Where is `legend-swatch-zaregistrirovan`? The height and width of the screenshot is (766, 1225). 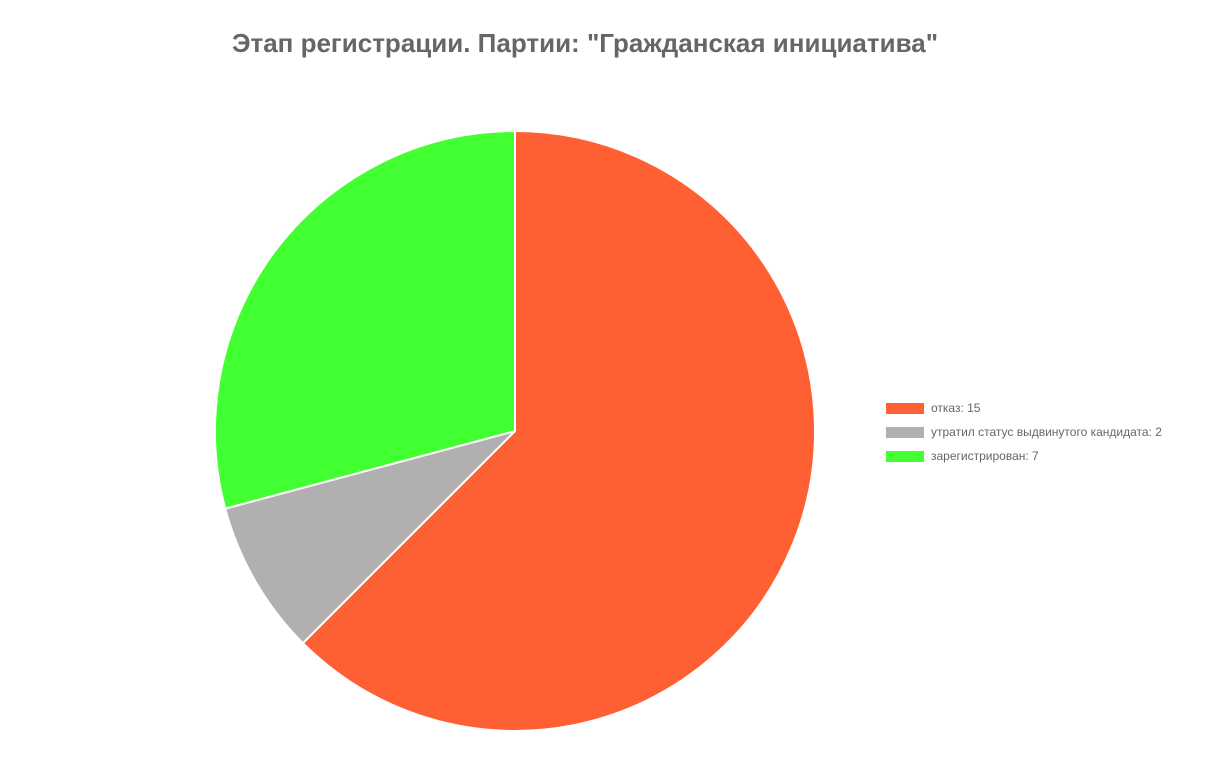
legend-swatch-zaregistrirovan is located at coordinates (905, 456).